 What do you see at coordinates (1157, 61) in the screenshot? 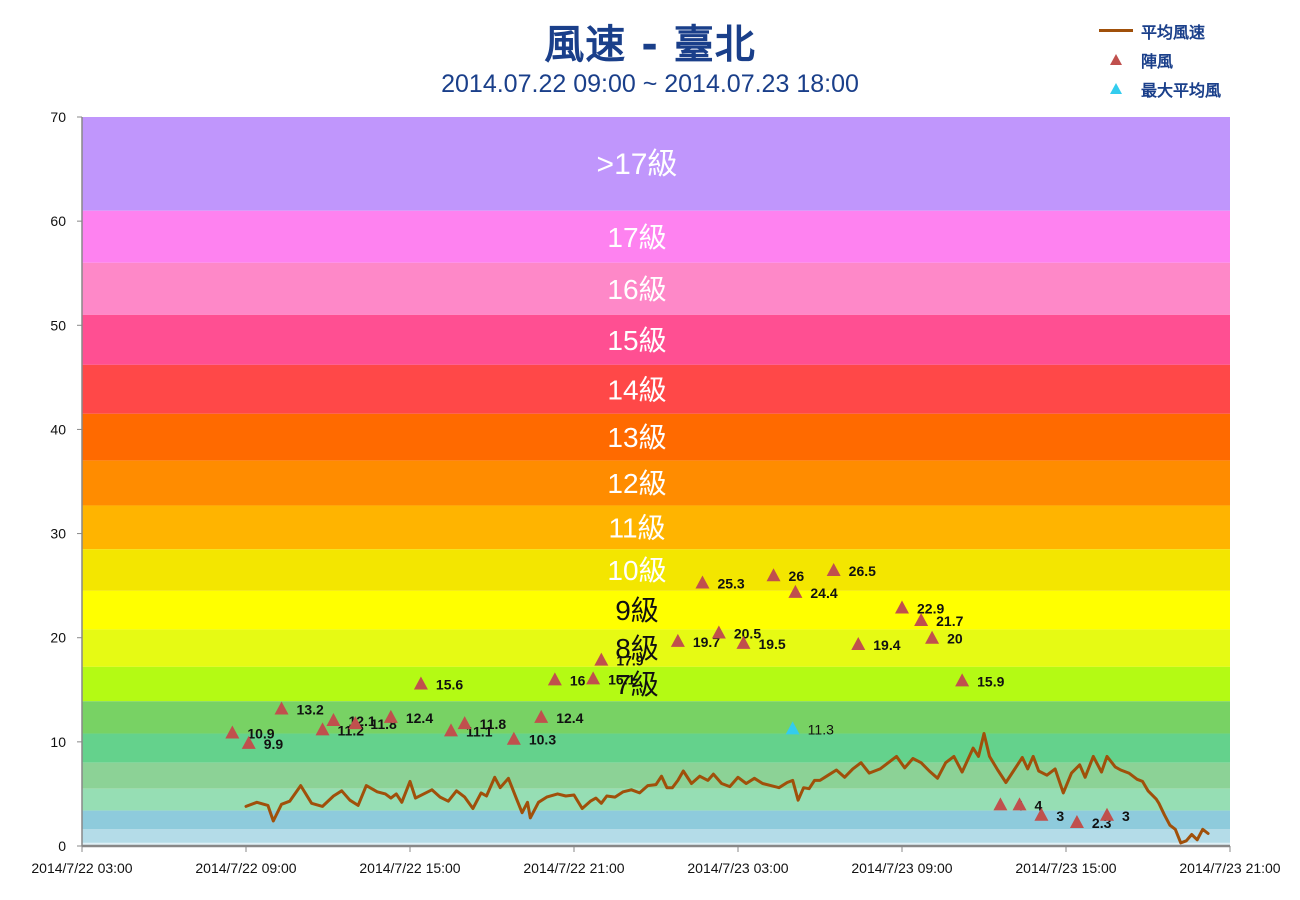
I see `legend-label: 陣風` at bounding box center [1157, 61].